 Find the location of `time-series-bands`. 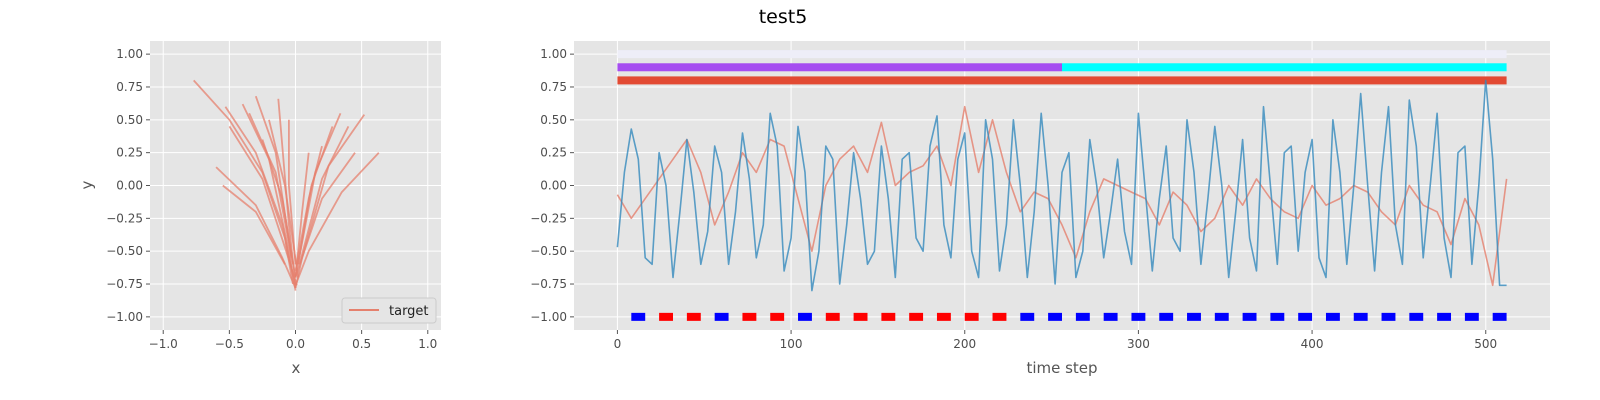

time-series-bands is located at coordinates (1062, 67).